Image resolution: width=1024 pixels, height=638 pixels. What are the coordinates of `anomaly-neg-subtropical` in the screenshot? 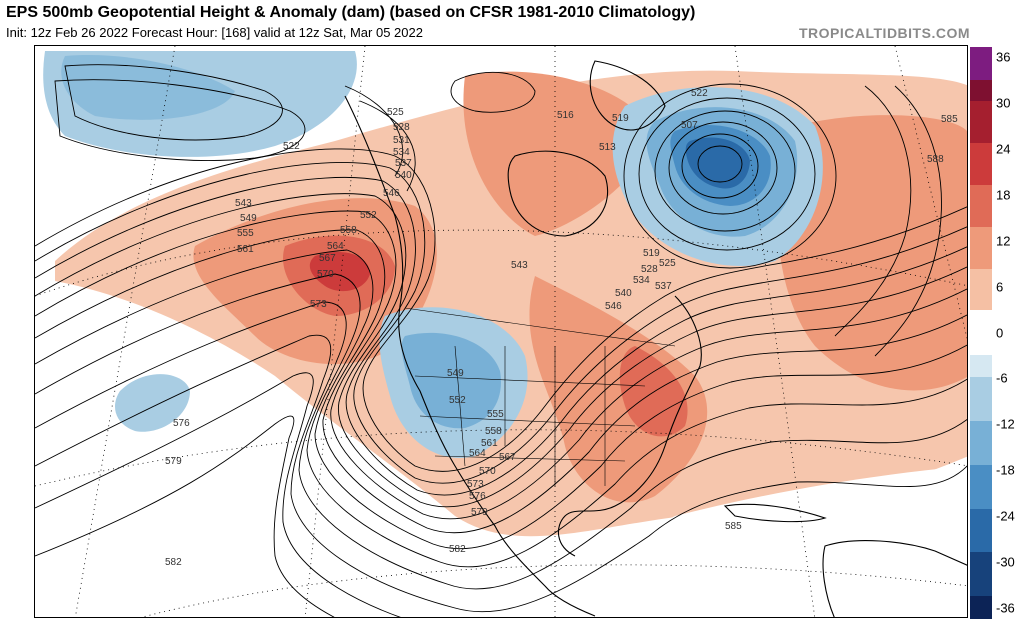 It's located at (152, 403).